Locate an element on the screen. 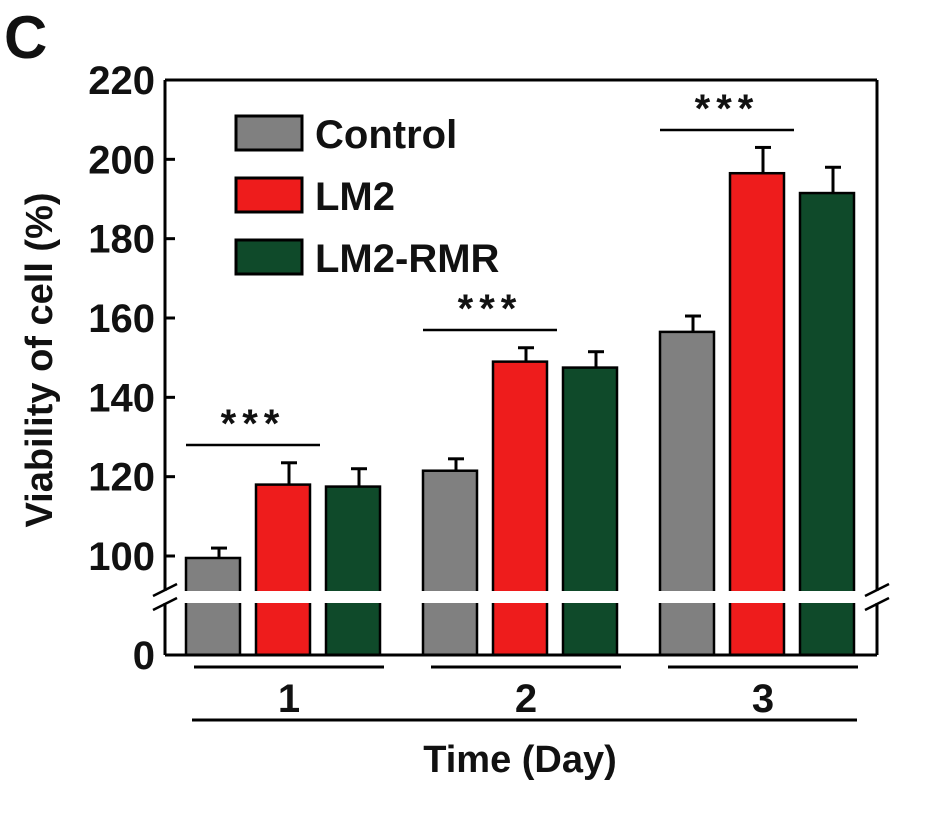 This screenshot has width=942, height=818. break-mark-right-upper is located at coordinates (877, 590).